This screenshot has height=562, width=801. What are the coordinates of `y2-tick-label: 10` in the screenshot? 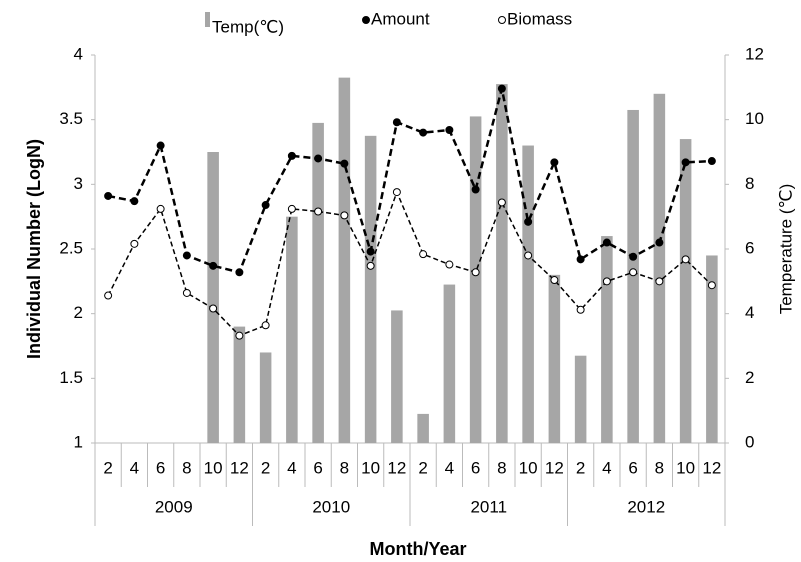 It's located at (754, 118).